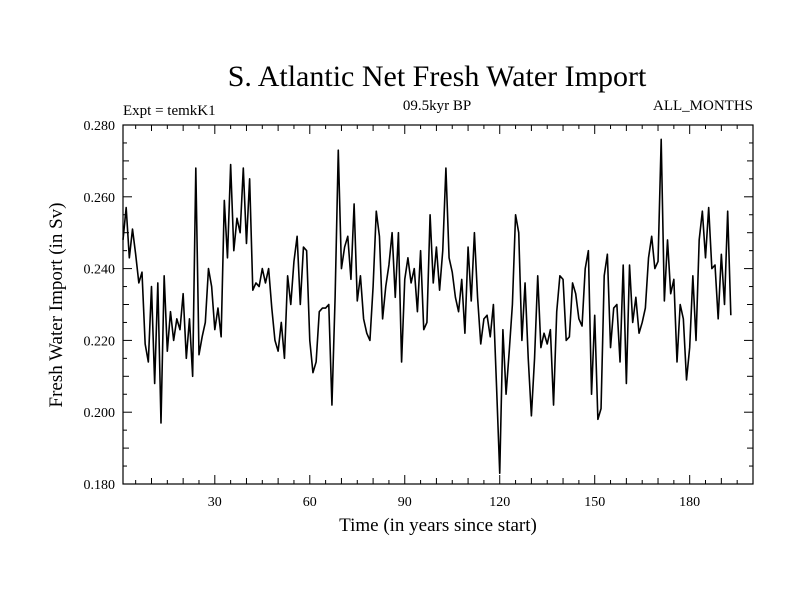 The image size is (800, 600). I want to click on x-tick-label: 60, so click(310, 502).